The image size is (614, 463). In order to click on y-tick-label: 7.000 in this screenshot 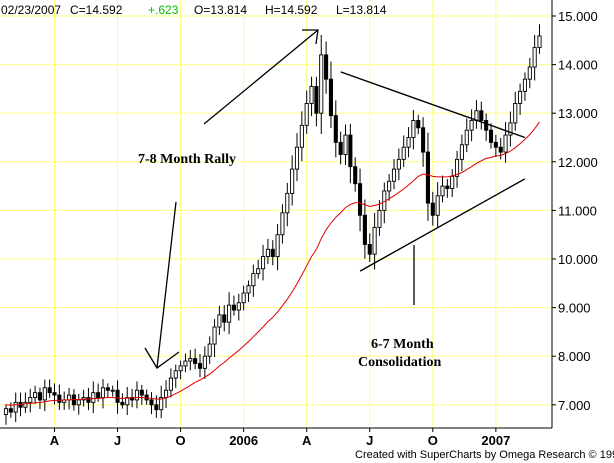, I will do `click(574, 405)`.